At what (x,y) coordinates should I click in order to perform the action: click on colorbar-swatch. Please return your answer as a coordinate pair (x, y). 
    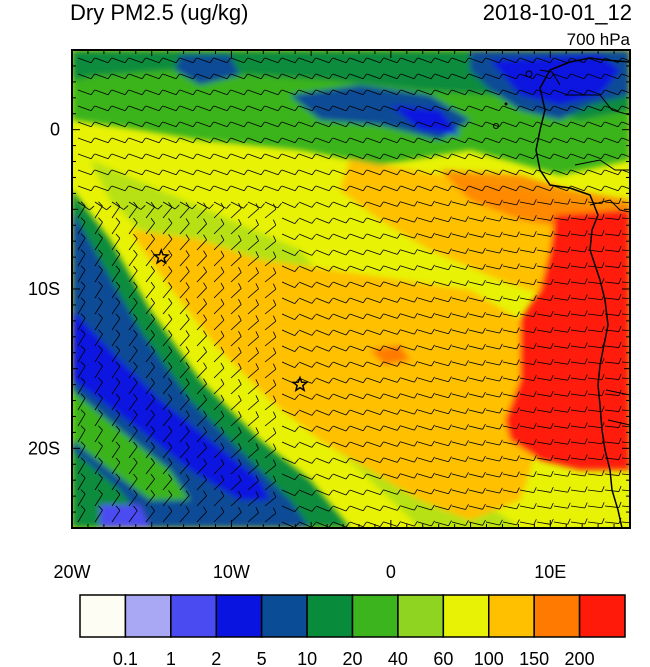
    Looking at the image, I should click on (466, 616).